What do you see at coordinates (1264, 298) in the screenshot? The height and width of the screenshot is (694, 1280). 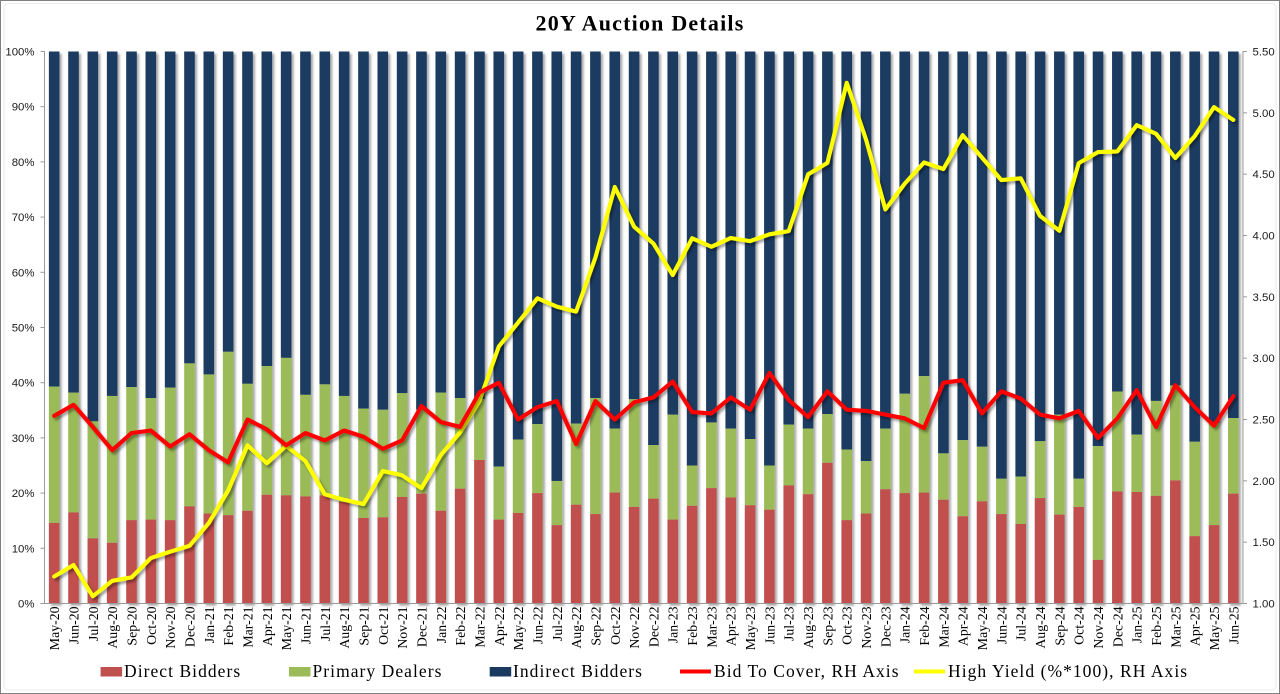 I see `svg-text: 3.50` at bounding box center [1264, 298].